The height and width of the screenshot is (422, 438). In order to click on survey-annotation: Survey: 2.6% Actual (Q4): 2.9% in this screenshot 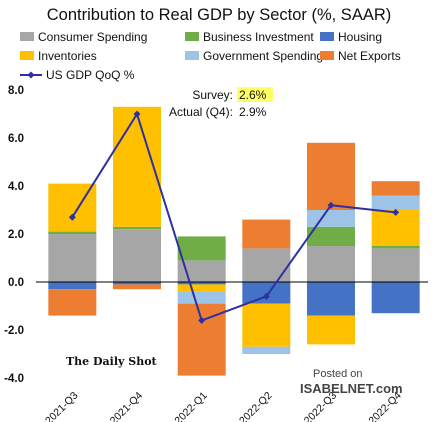, I will do `click(221, 103)`.